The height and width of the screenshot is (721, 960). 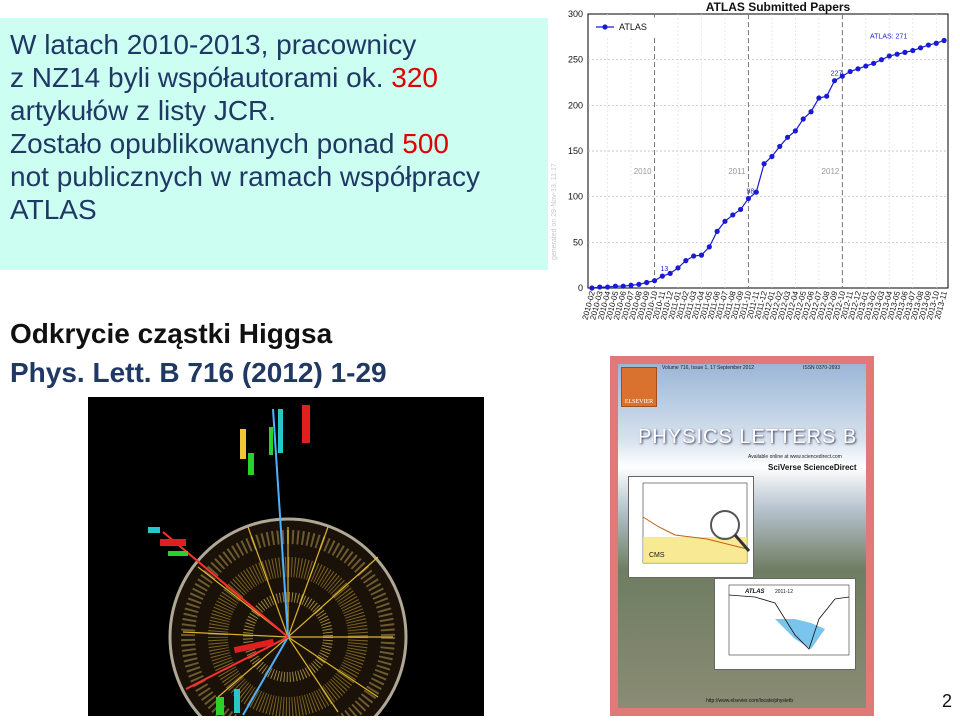 What do you see at coordinates (821, 368) in the screenshot?
I see `cover-issn: ISSN 0370-2693` at bounding box center [821, 368].